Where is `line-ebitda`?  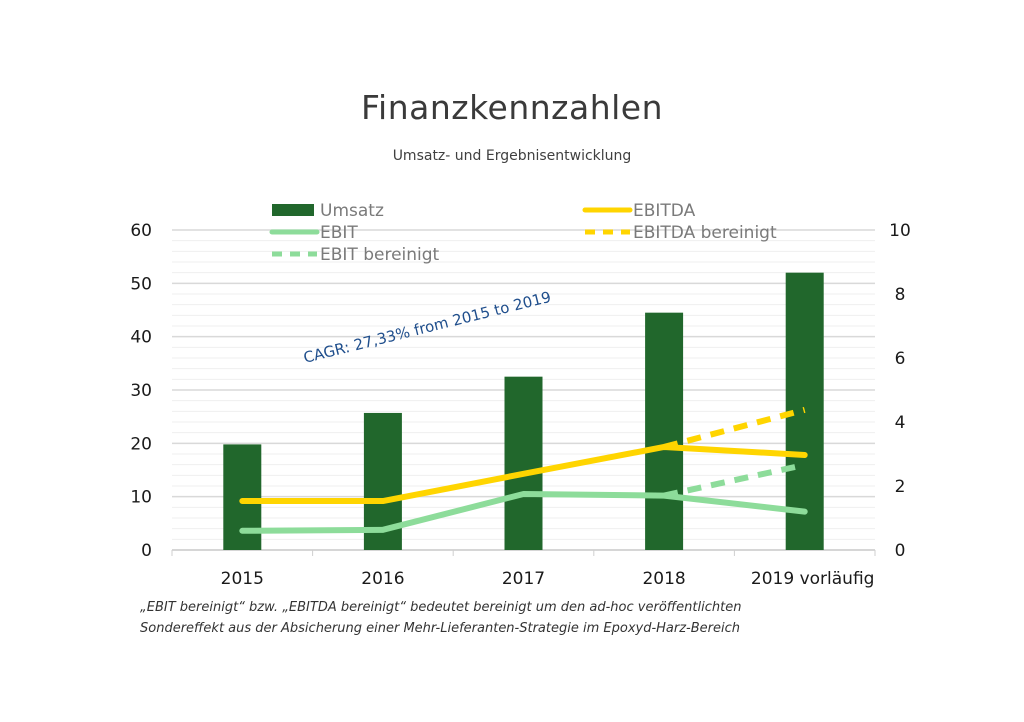
line-ebitda is located at coordinates (523, 474).